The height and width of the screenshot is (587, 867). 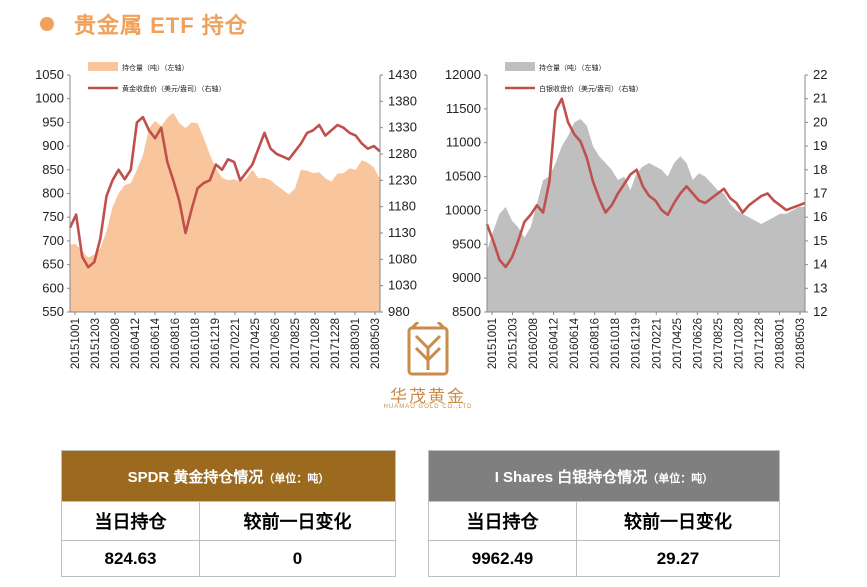 I want to click on silver-table-unit: （单位：吨）, so click(x=680, y=478).